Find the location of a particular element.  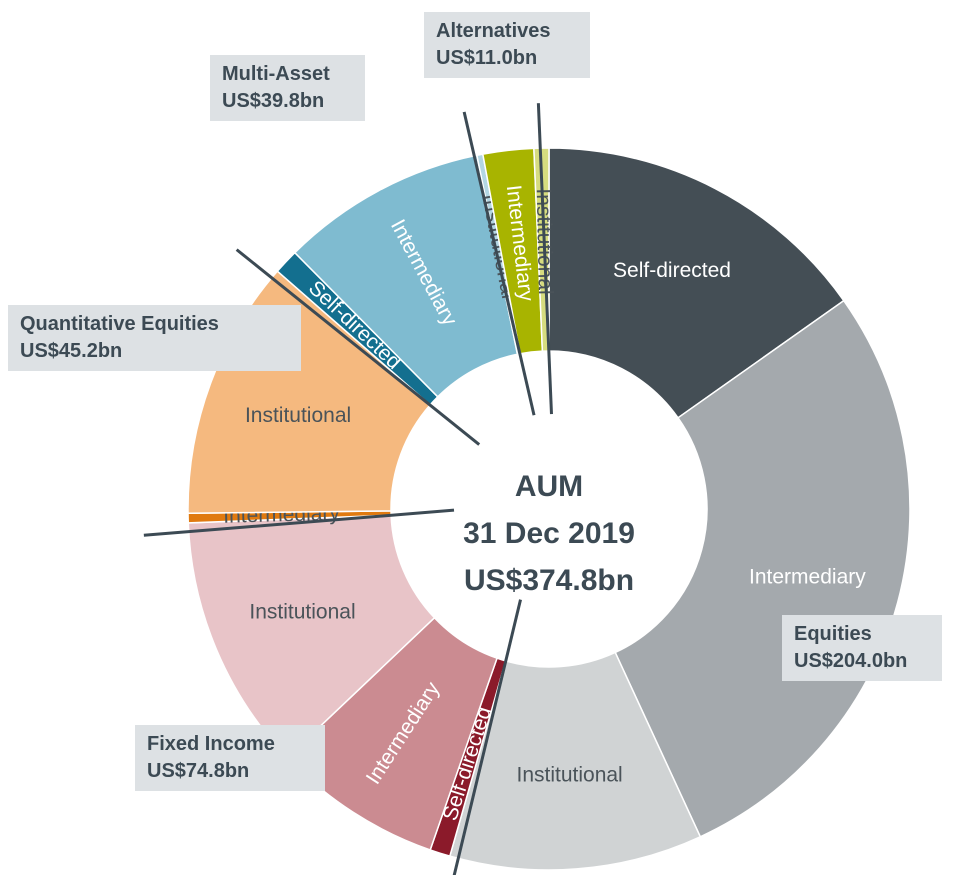

group-name: Equities is located at coordinates (833, 634).